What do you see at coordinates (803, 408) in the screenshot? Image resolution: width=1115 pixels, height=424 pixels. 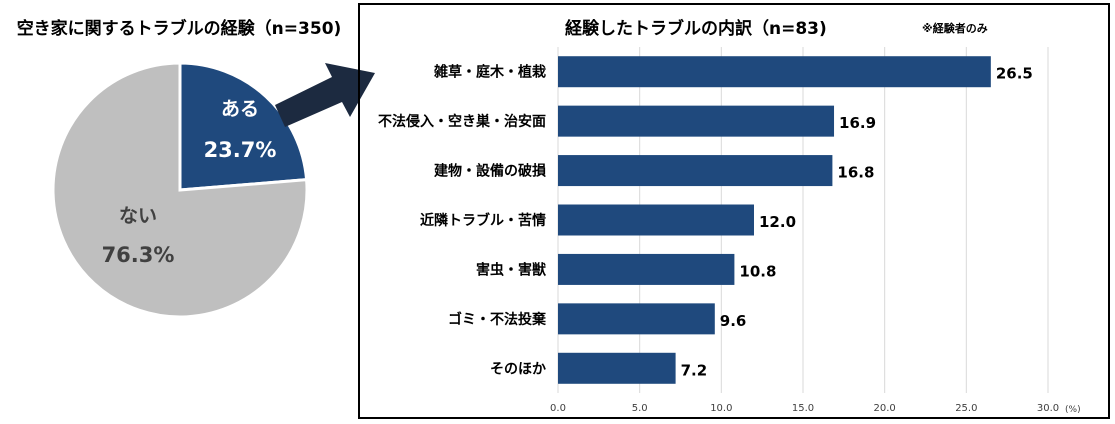 I see `x-tick-label: 15.0` at bounding box center [803, 408].